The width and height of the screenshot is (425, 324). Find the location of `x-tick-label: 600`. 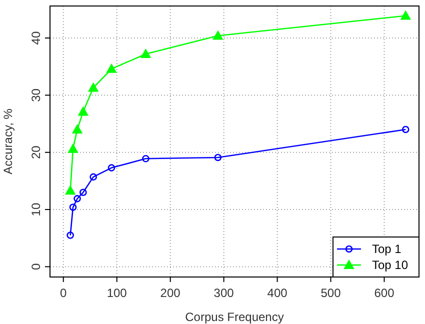

x-tick-label: 600 is located at coordinates (384, 293).